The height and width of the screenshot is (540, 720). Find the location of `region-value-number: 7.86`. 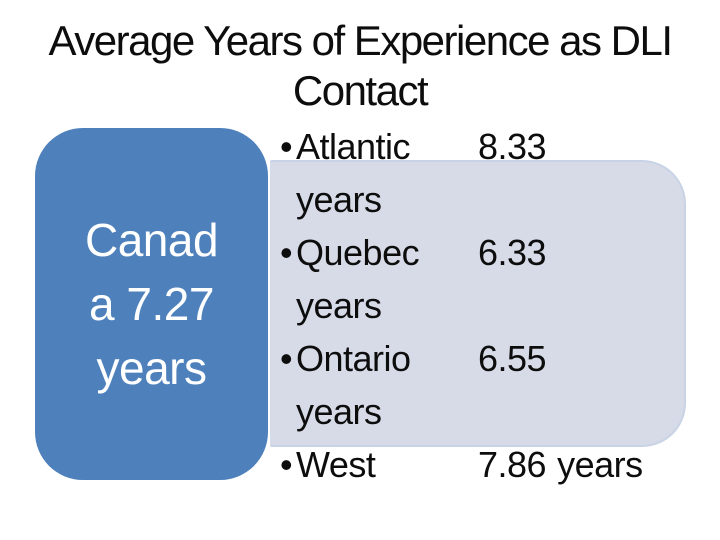

region-value-number: 7.86 is located at coordinates (512, 464).